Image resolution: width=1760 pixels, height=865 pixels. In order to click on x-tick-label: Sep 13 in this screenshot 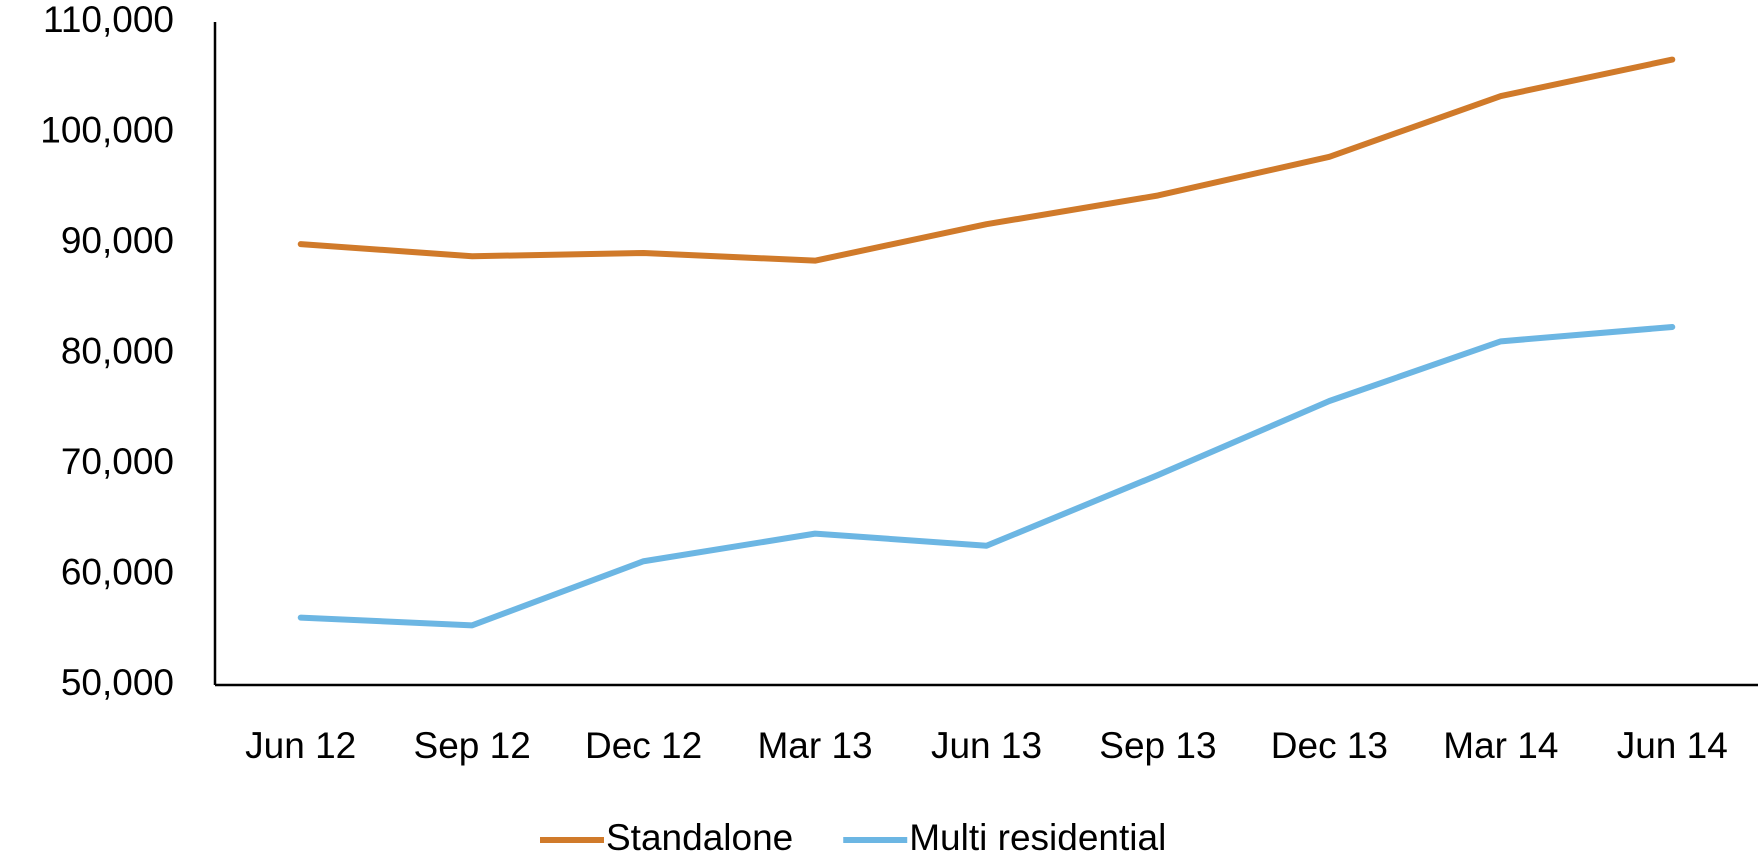, I will do `click(1157, 745)`.